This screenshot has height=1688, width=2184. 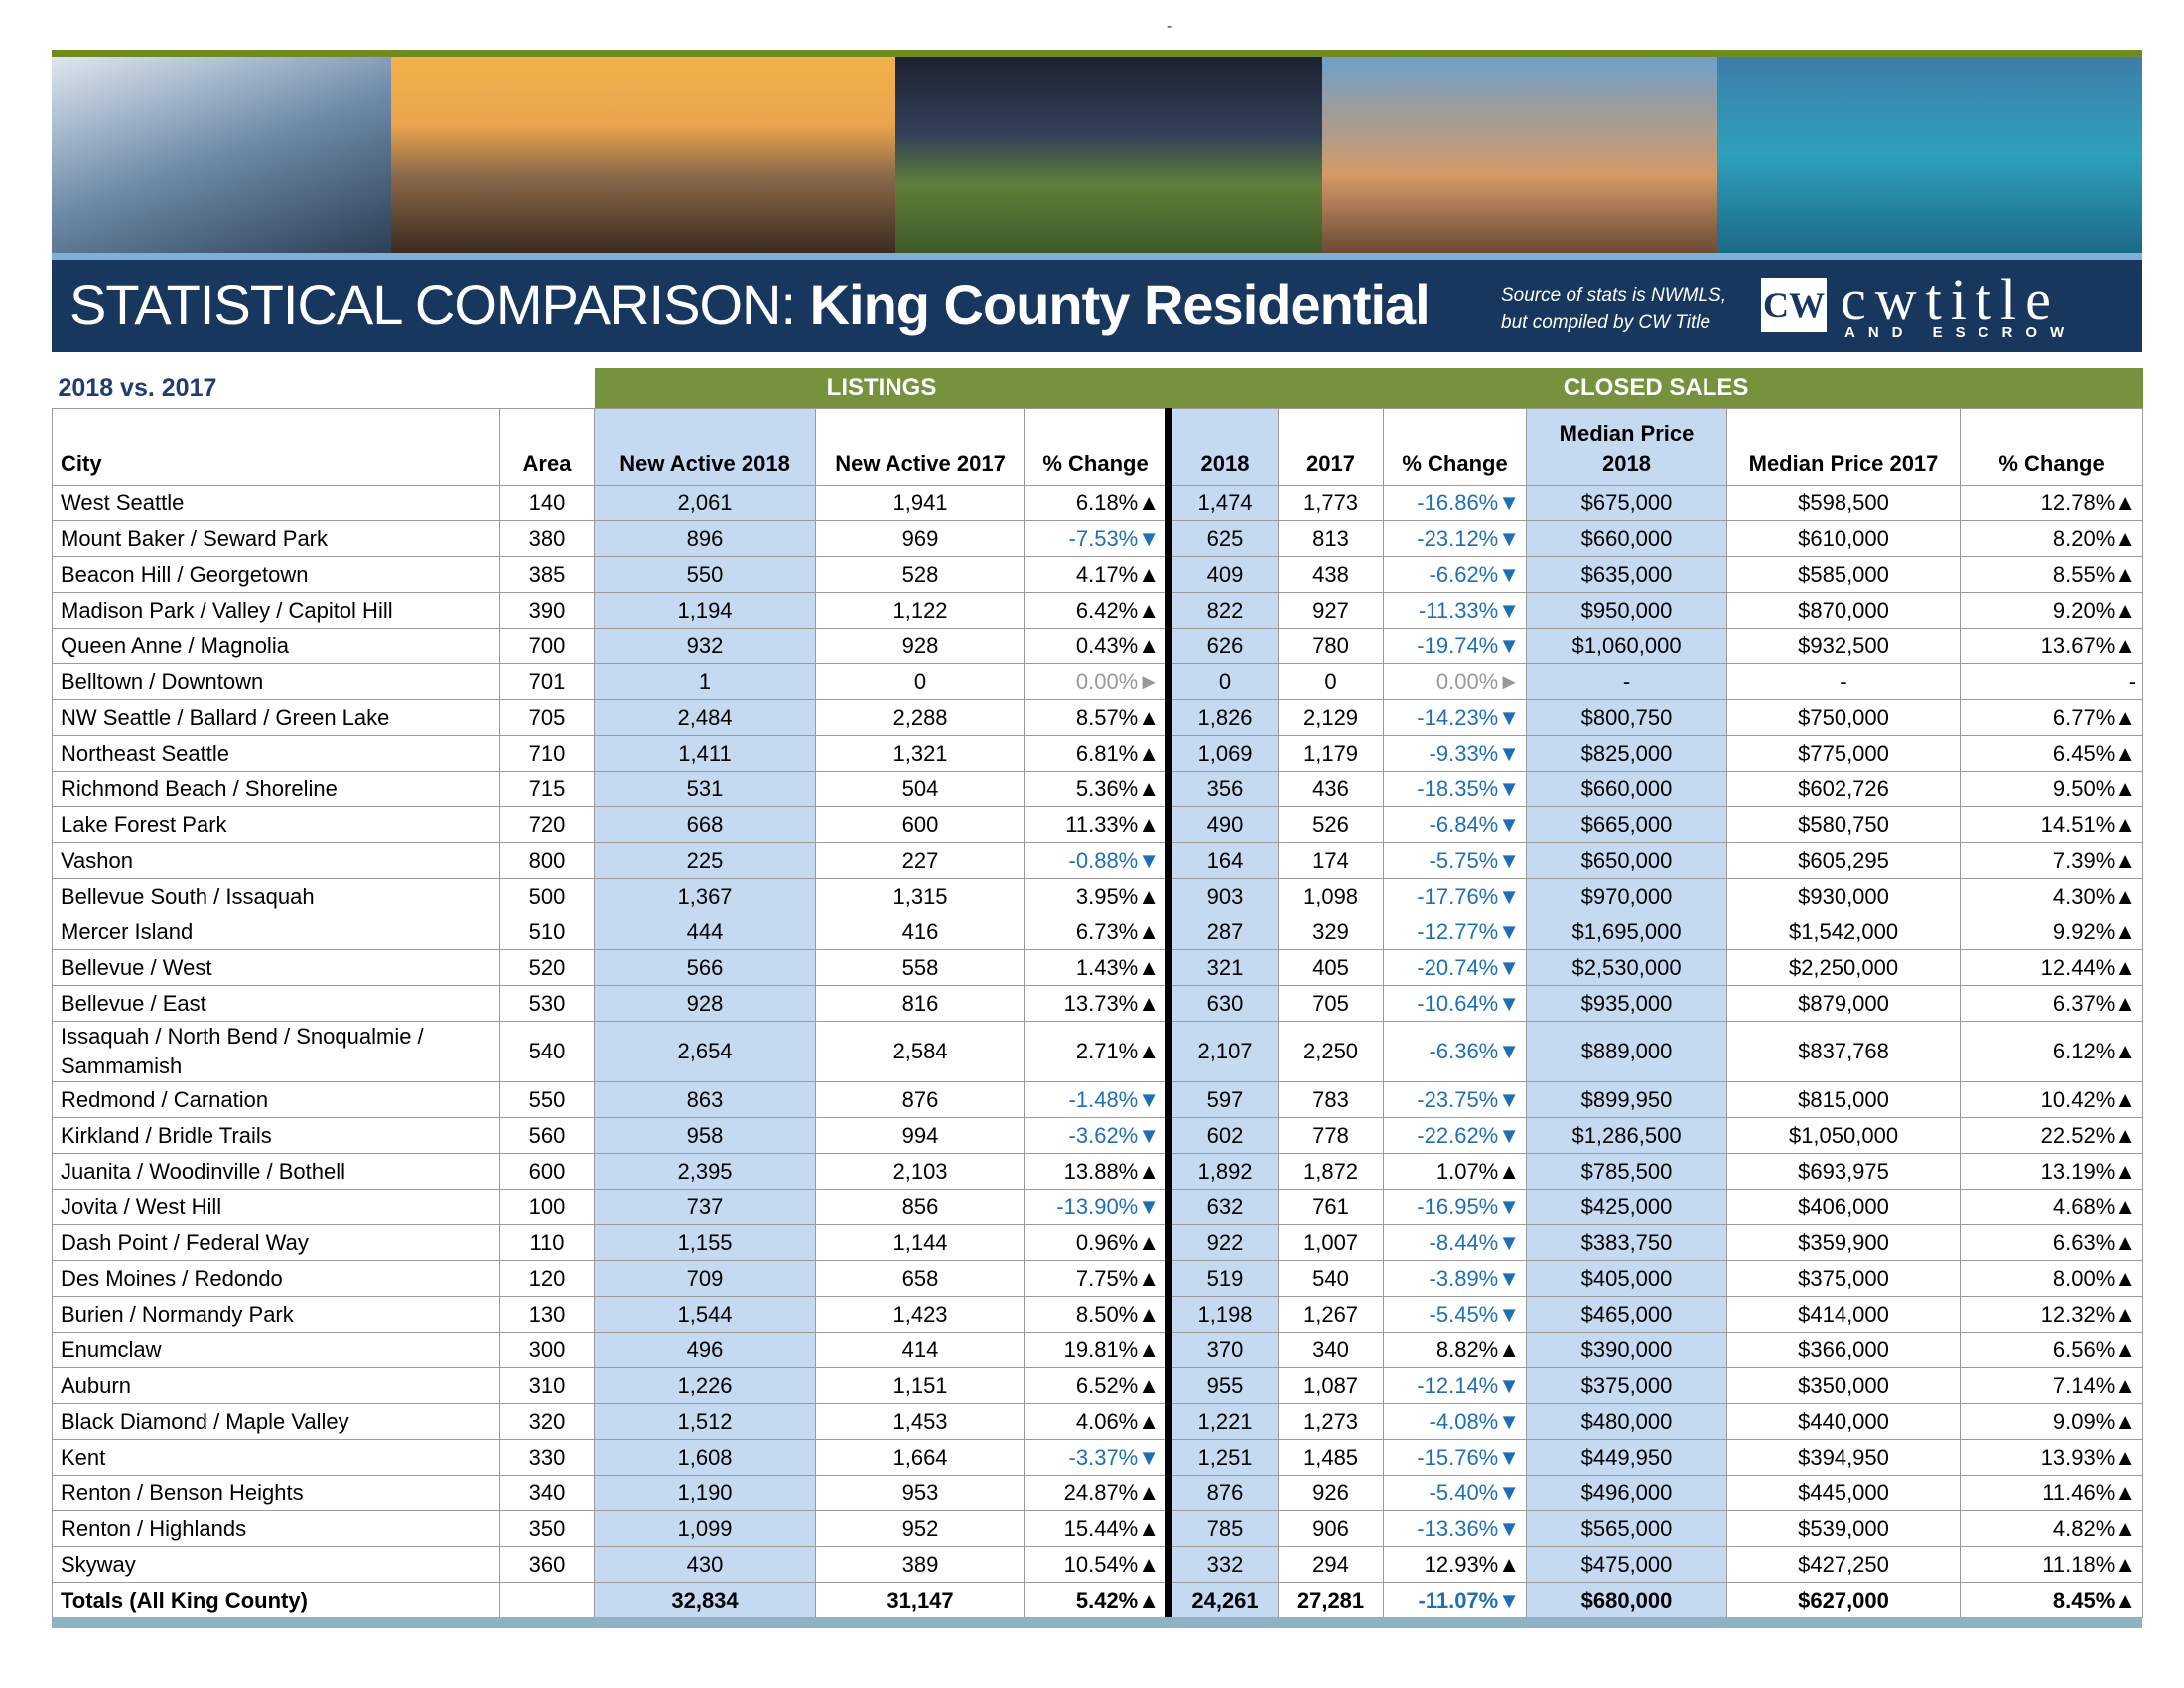 What do you see at coordinates (547, 1350) in the screenshot?
I see `cell: 300` at bounding box center [547, 1350].